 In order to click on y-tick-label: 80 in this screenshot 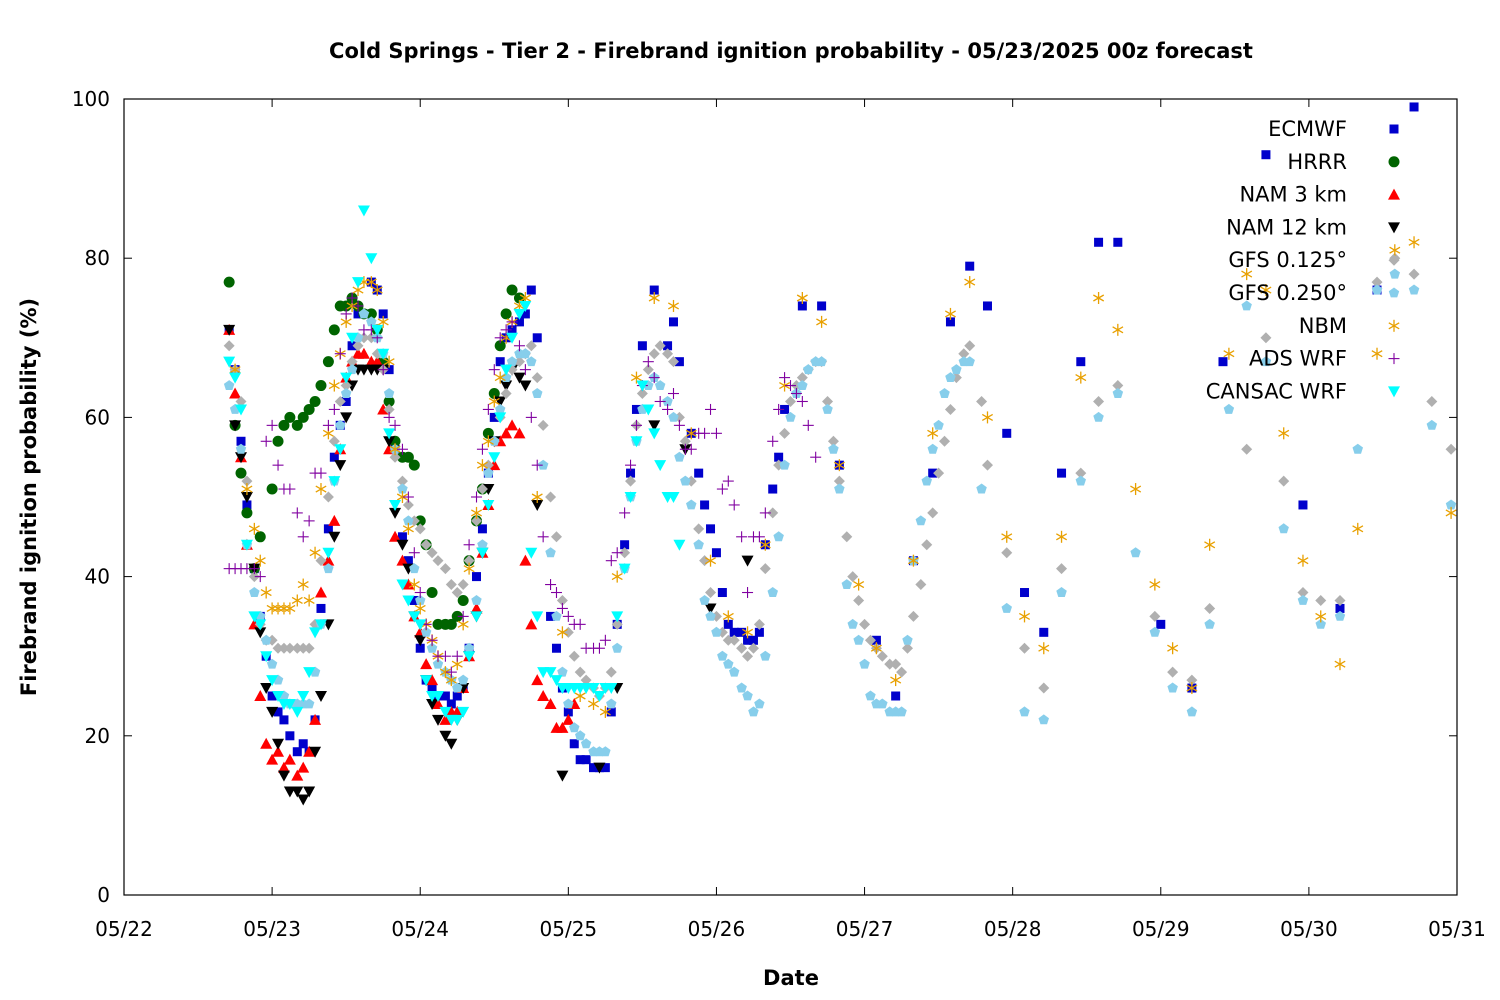, I will do `click(97, 258)`.